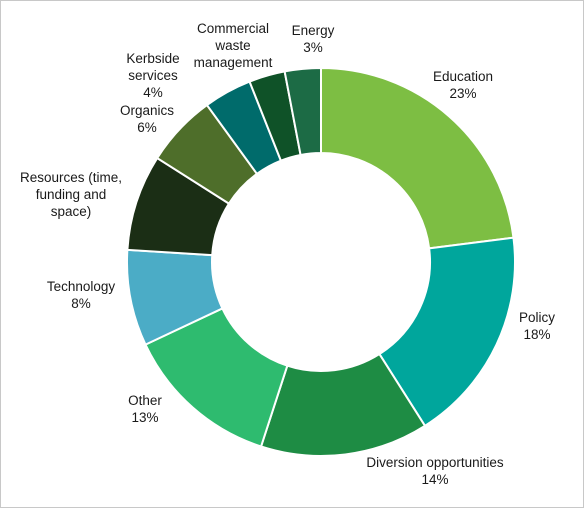 The height and width of the screenshot is (508, 584). Describe the element at coordinates (302, 111) in the screenshot. I see `slice-energy` at that location.